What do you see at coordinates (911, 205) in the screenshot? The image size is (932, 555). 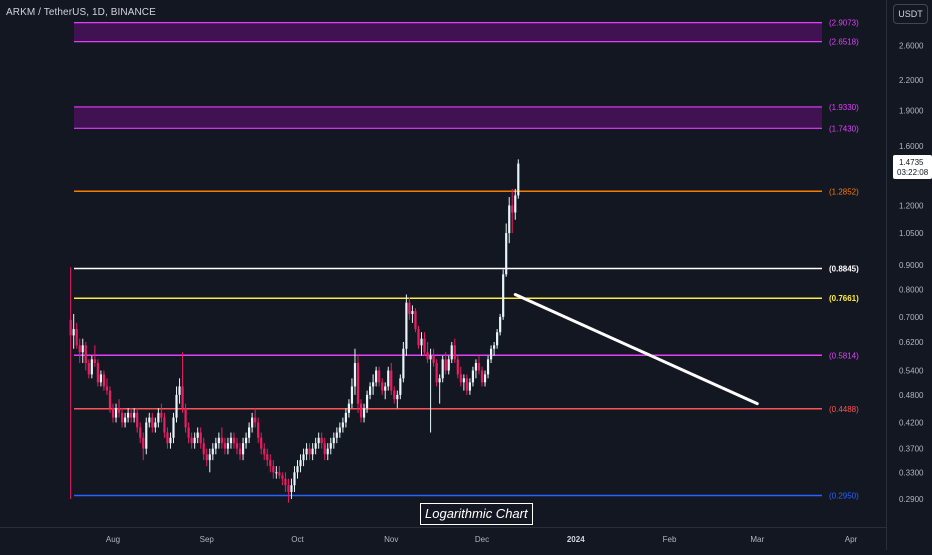 I see `y-tick-label: 1.2000` at bounding box center [911, 205].